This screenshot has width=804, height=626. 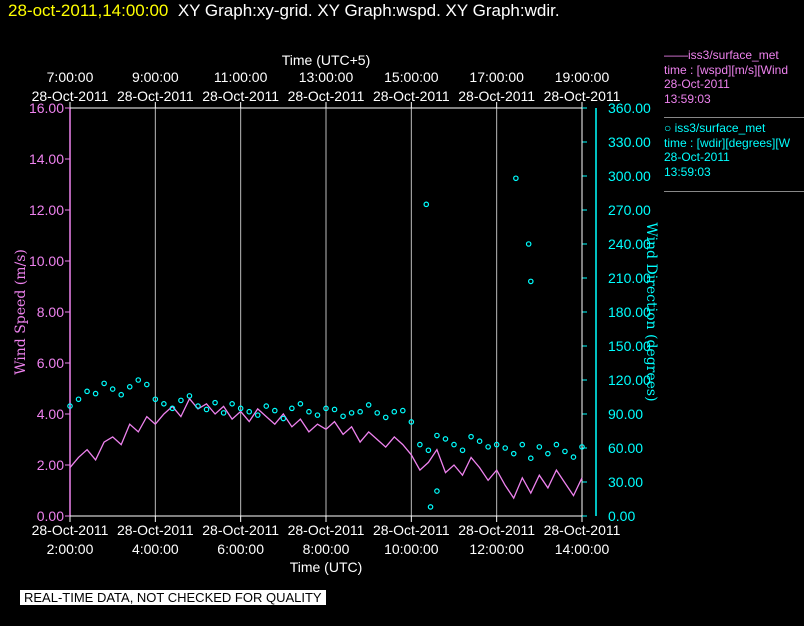 I want to click on x-tick-label: 6:00:00, so click(x=240, y=549).